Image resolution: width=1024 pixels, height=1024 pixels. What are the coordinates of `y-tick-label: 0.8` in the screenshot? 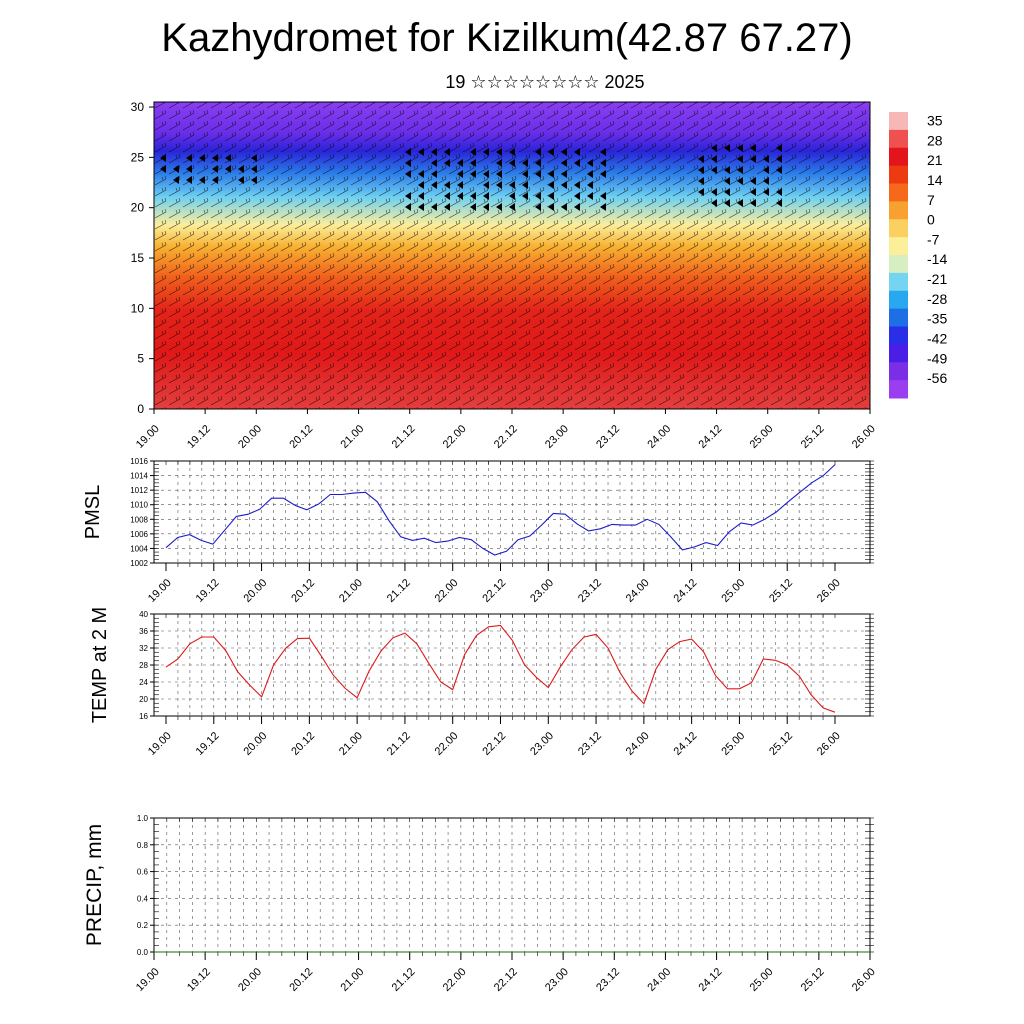 It's located at (143, 845).